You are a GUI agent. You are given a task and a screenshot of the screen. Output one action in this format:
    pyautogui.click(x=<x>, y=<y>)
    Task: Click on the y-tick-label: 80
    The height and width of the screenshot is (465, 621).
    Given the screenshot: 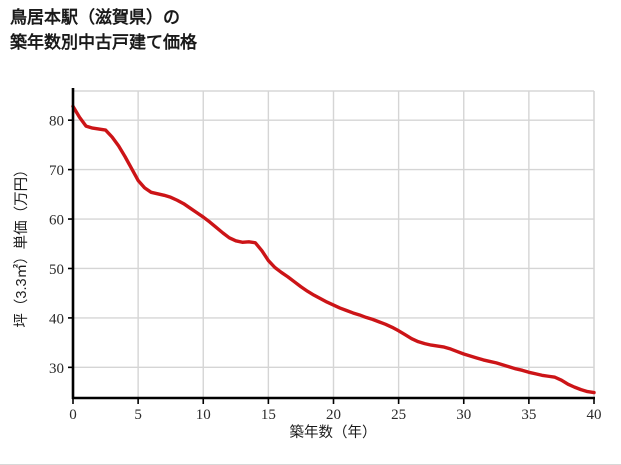 What is the action you would take?
    pyautogui.click(x=56, y=122)
    